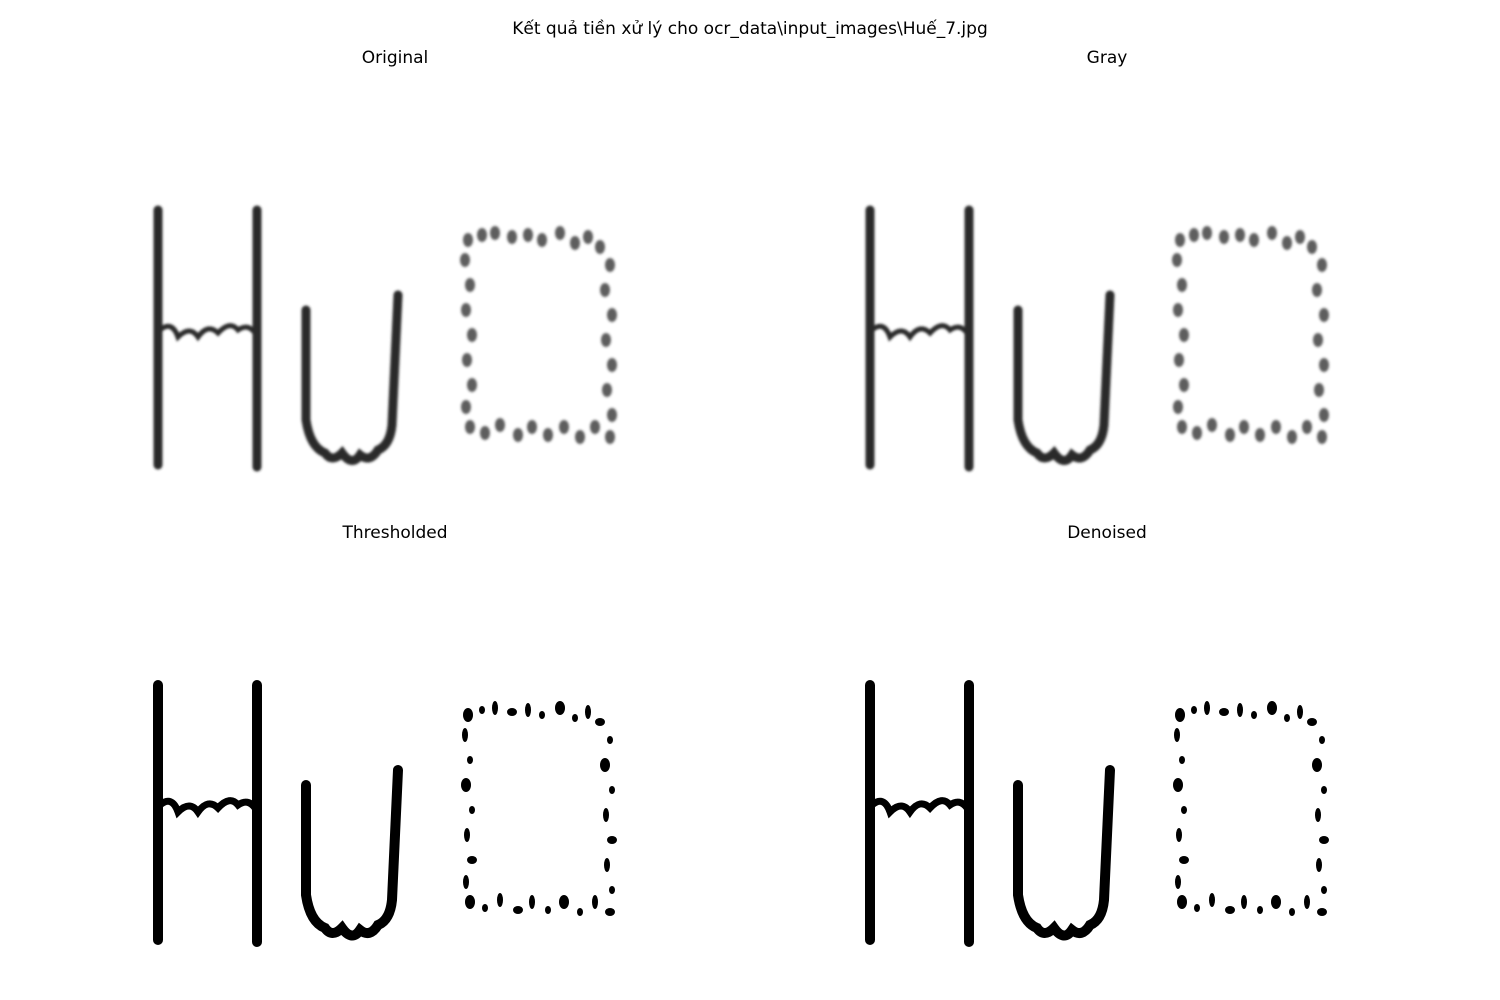 The width and height of the screenshot is (1500, 1000). I want to click on h-crossbar, so click(207, 808).